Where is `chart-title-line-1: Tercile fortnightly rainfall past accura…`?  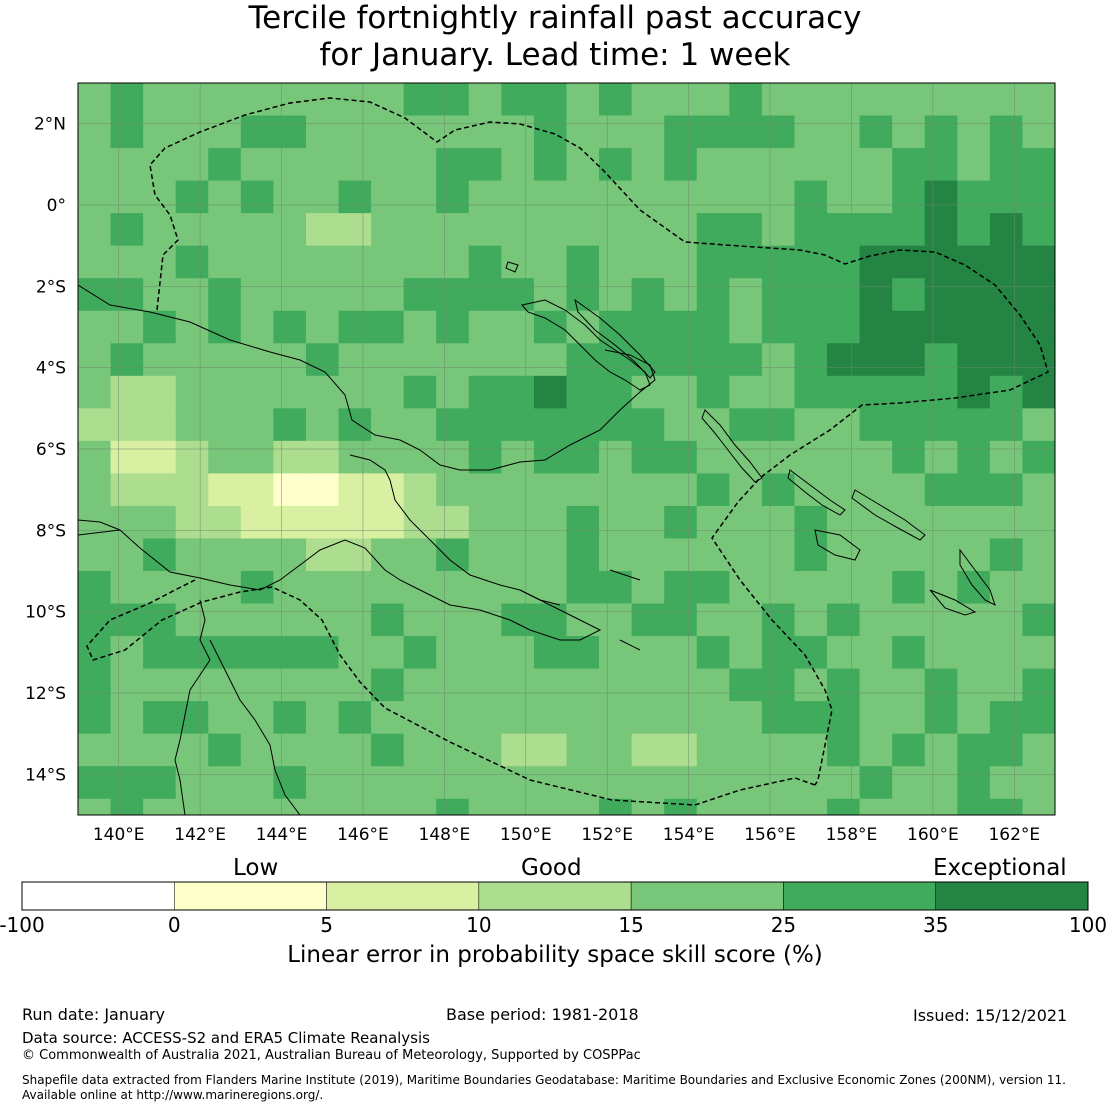
chart-title-line-1: Tercile fortnightly rainfall past accura… is located at coordinates (555, 18).